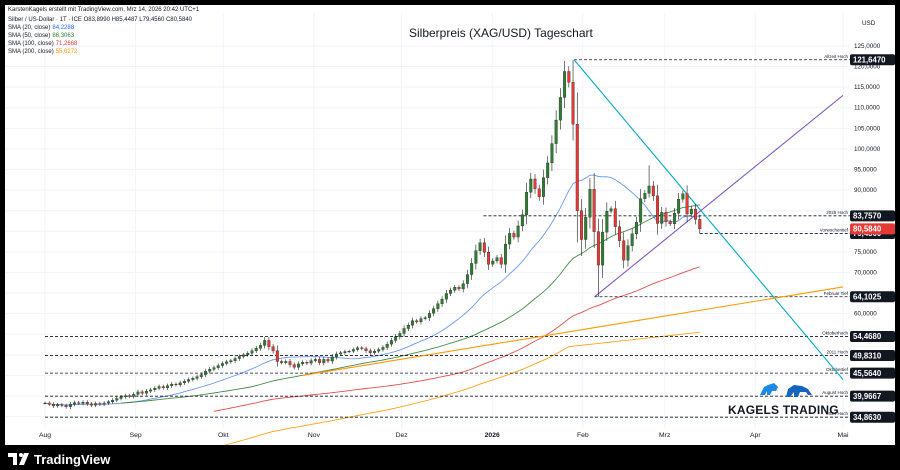 The height and width of the screenshot is (470, 900). What do you see at coordinates (869, 23) in the screenshot?
I see `currency-label: USD` at bounding box center [869, 23].